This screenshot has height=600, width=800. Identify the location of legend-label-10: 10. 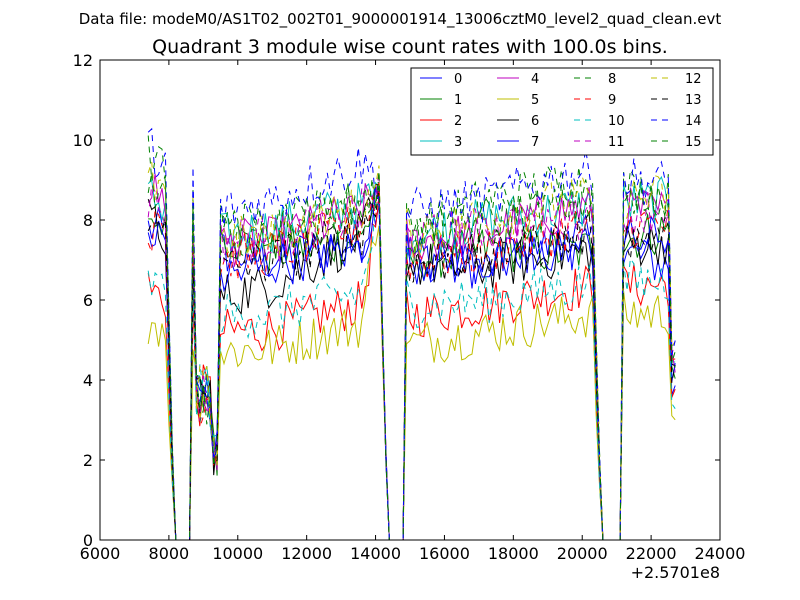
(616, 121).